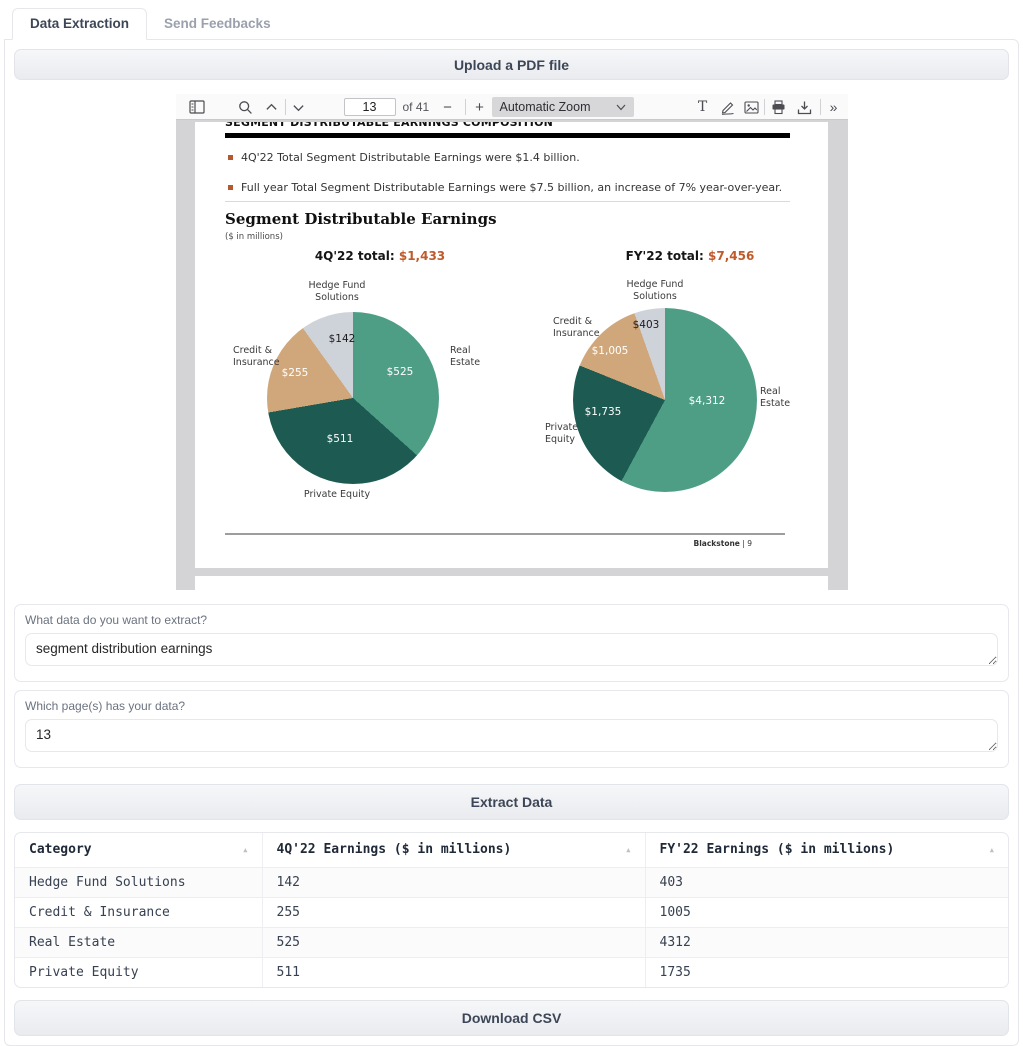  What do you see at coordinates (139, 850) in the screenshot?
I see `column-header-category: Category ▲` at bounding box center [139, 850].